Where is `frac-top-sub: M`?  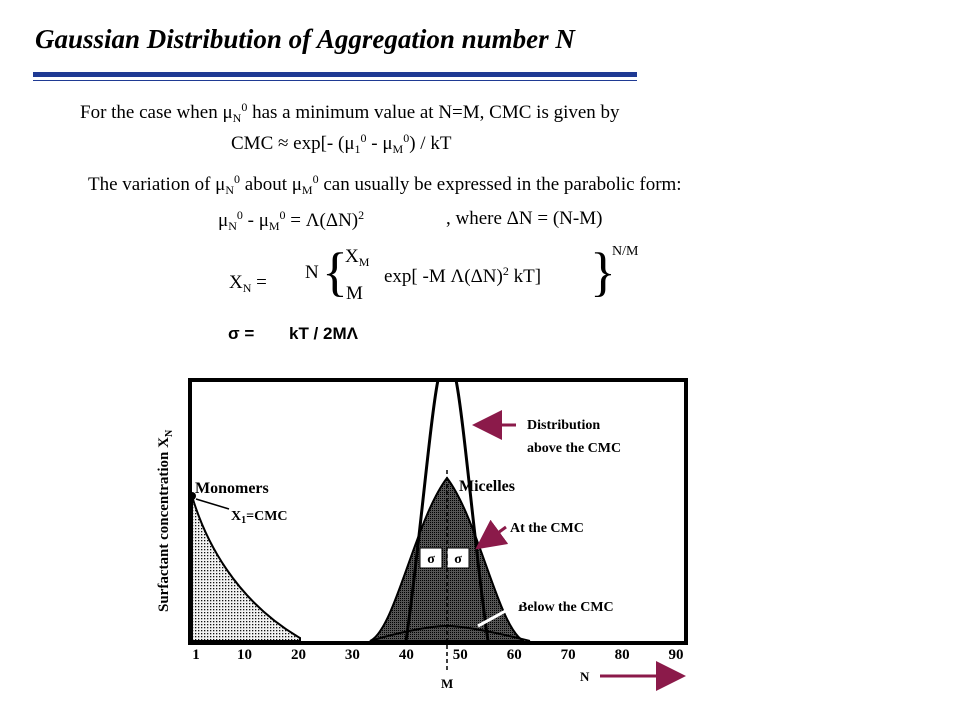
frac-top-sub: M is located at coordinates (364, 262).